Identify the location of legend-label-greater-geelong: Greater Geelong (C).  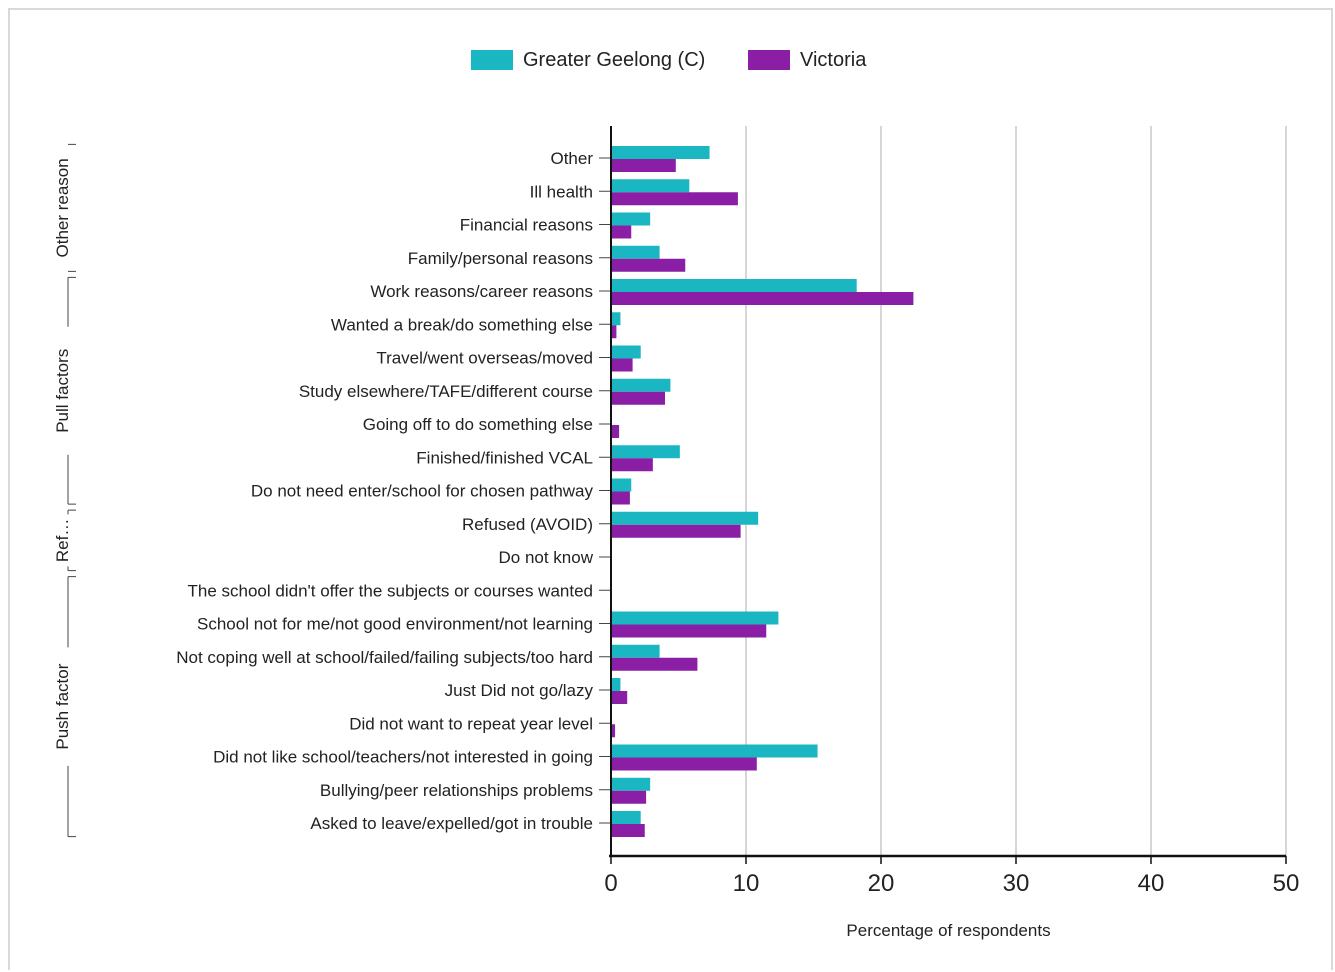
(614, 59).